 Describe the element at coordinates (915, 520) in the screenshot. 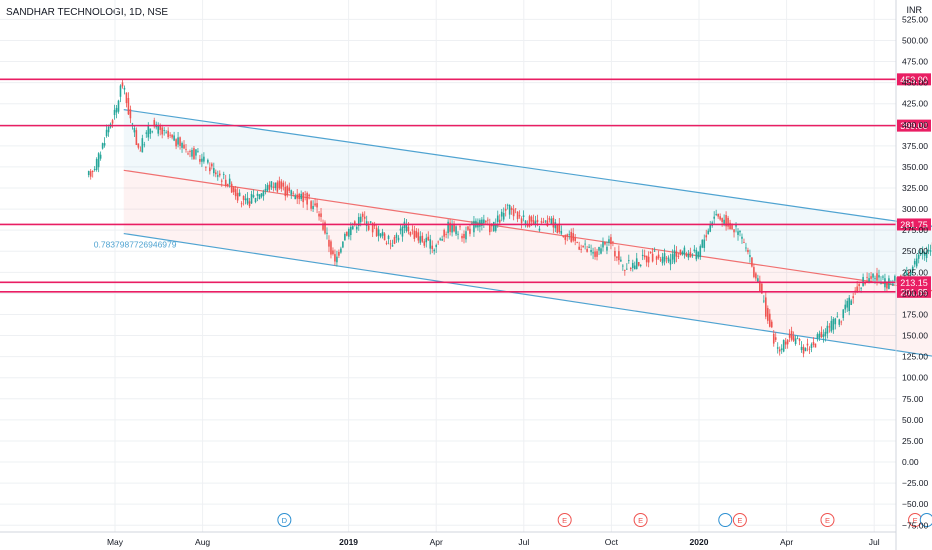

I see `event-marker-label: E` at that location.